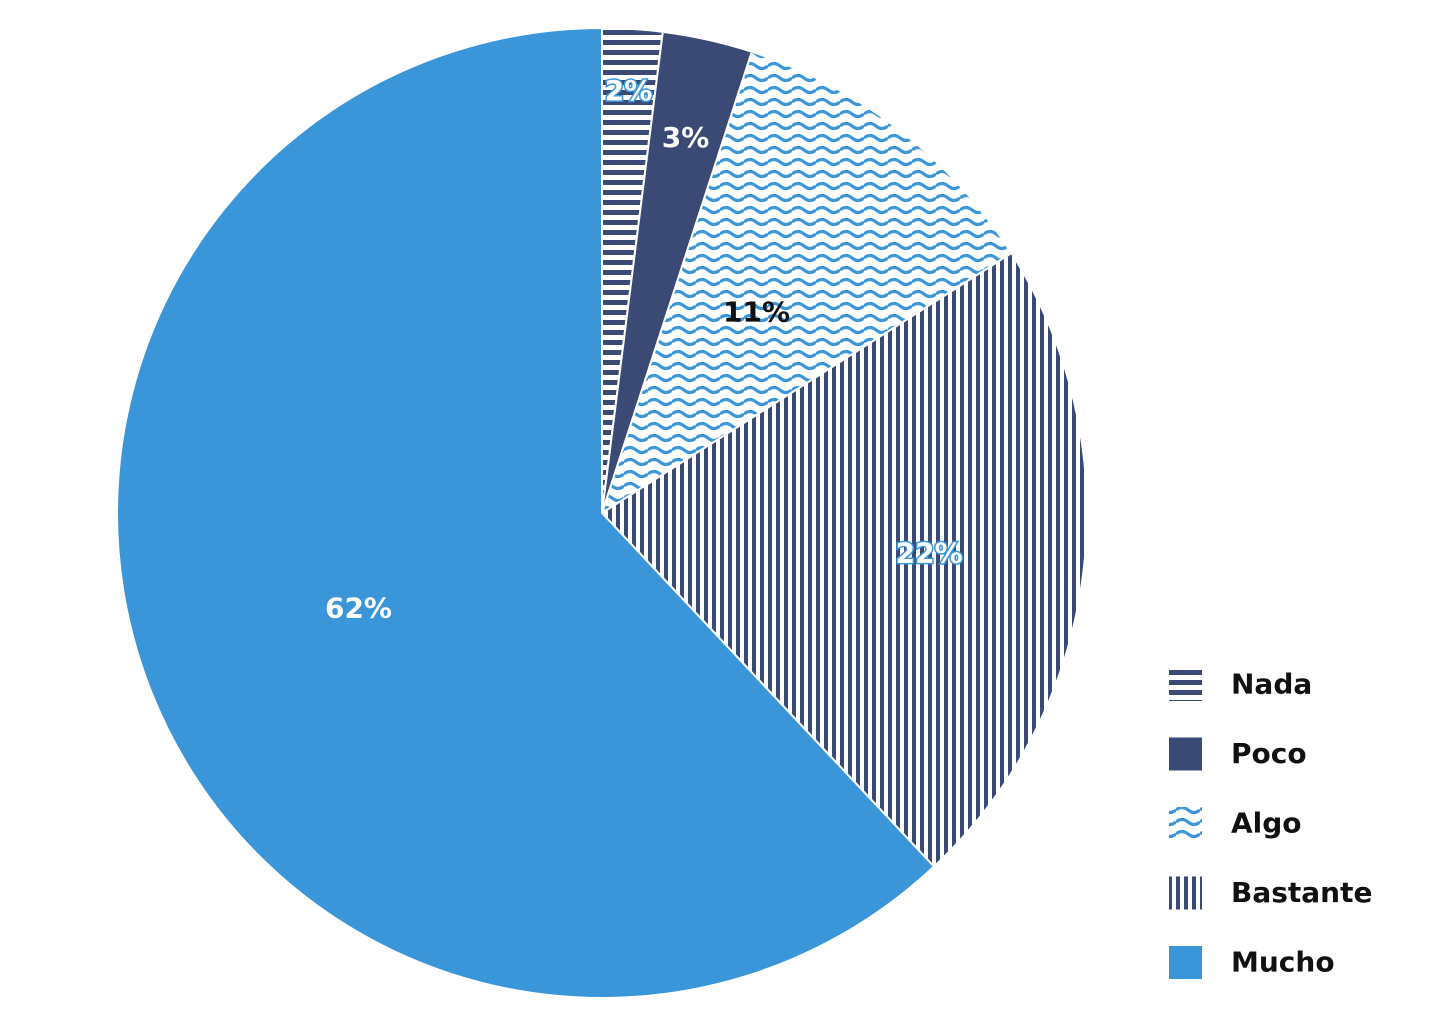 The height and width of the screenshot is (1035, 1437). What do you see at coordinates (1185, 962) in the screenshot?
I see `legend-swatch-mucho` at bounding box center [1185, 962].